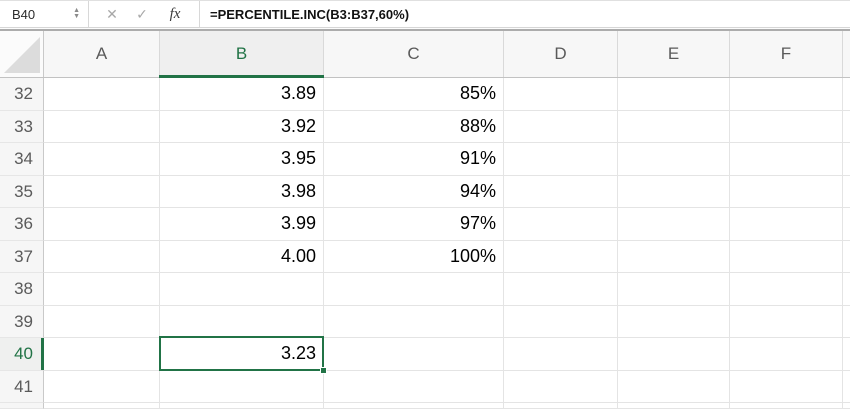  What do you see at coordinates (22, 94) in the screenshot?
I see `row-header-32: 32` at bounding box center [22, 94].